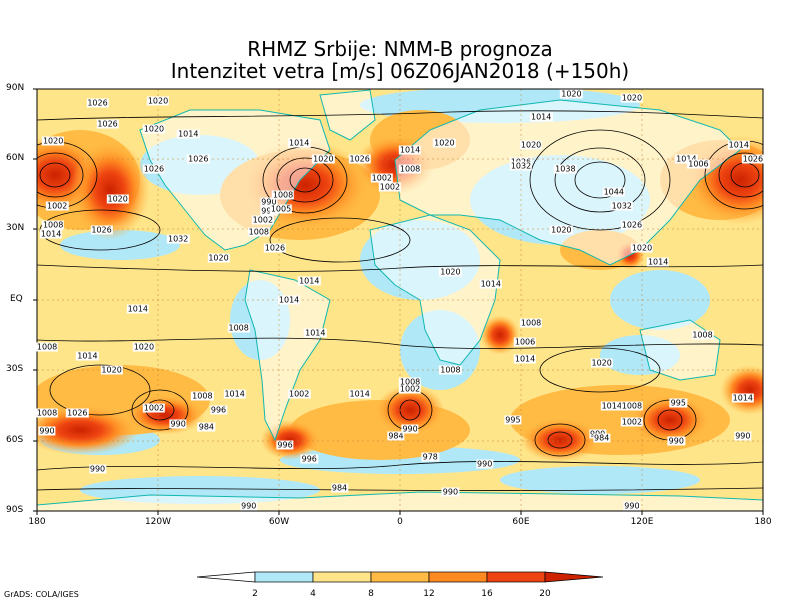 The height and width of the screenshot is (600, 800). I want to click on lon-label-120e: 120E, so click(642, 522).